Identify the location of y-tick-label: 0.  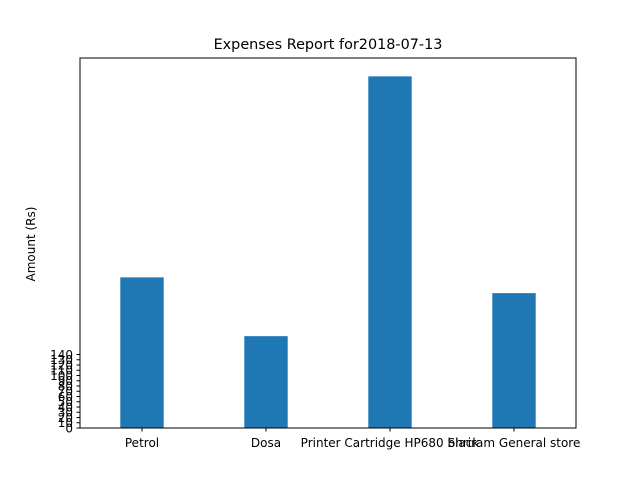
(69, 428).